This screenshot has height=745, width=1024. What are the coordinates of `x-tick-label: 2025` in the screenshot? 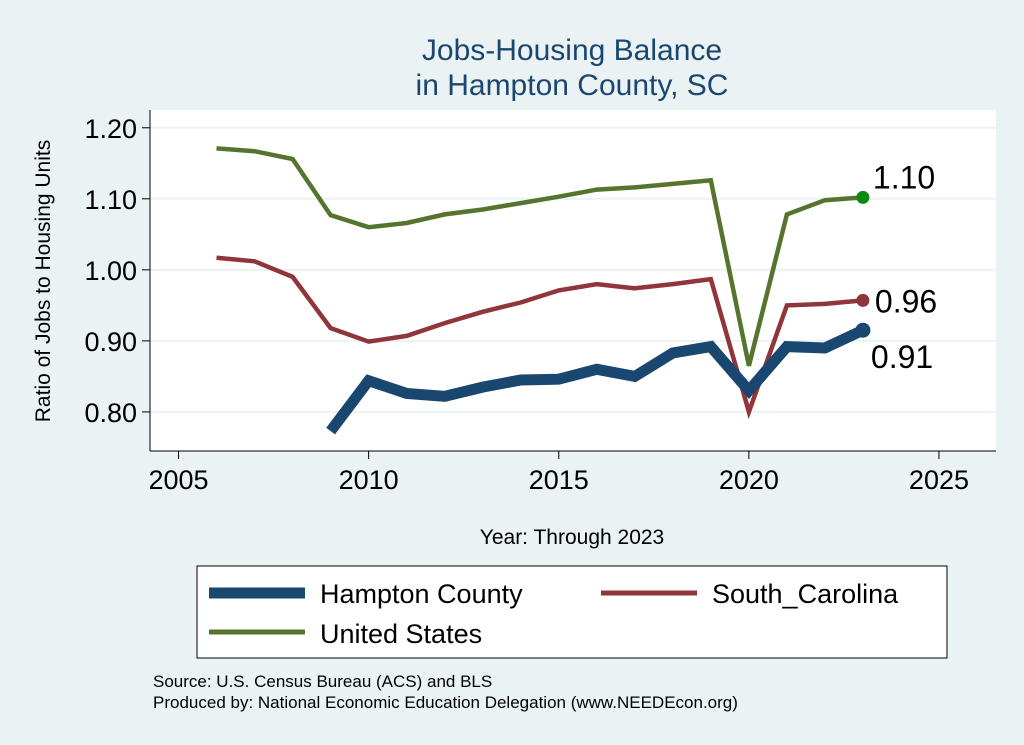 It's located at (939, 480).